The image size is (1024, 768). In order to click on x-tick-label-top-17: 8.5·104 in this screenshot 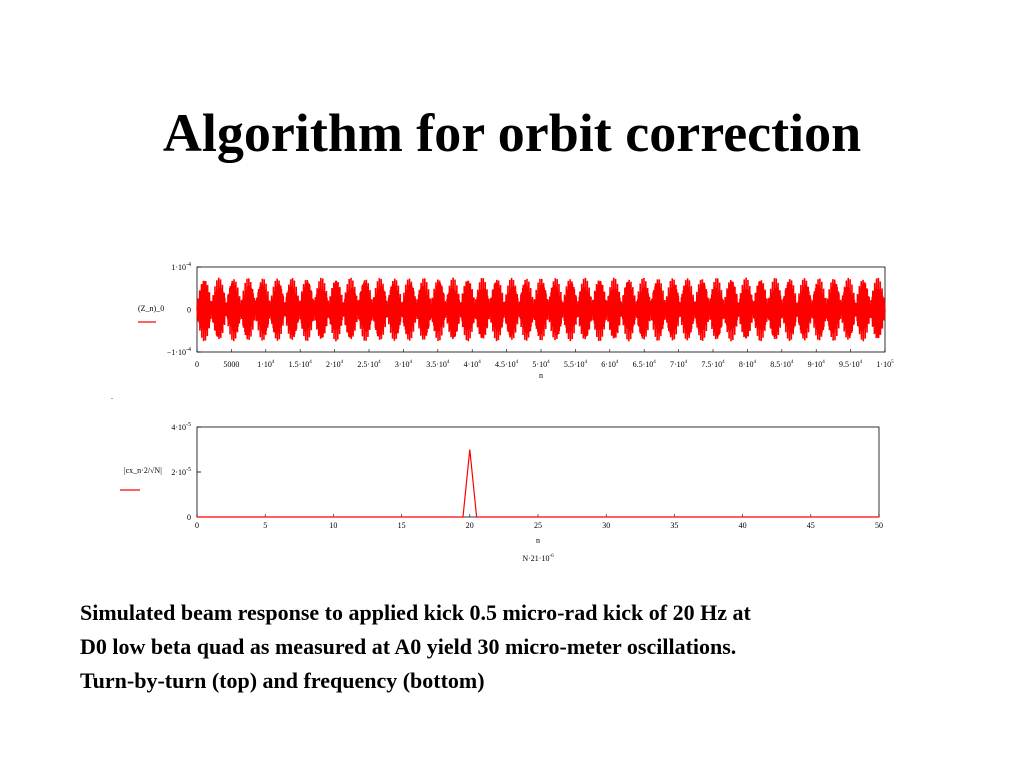, I will do `click(782, 364)`.